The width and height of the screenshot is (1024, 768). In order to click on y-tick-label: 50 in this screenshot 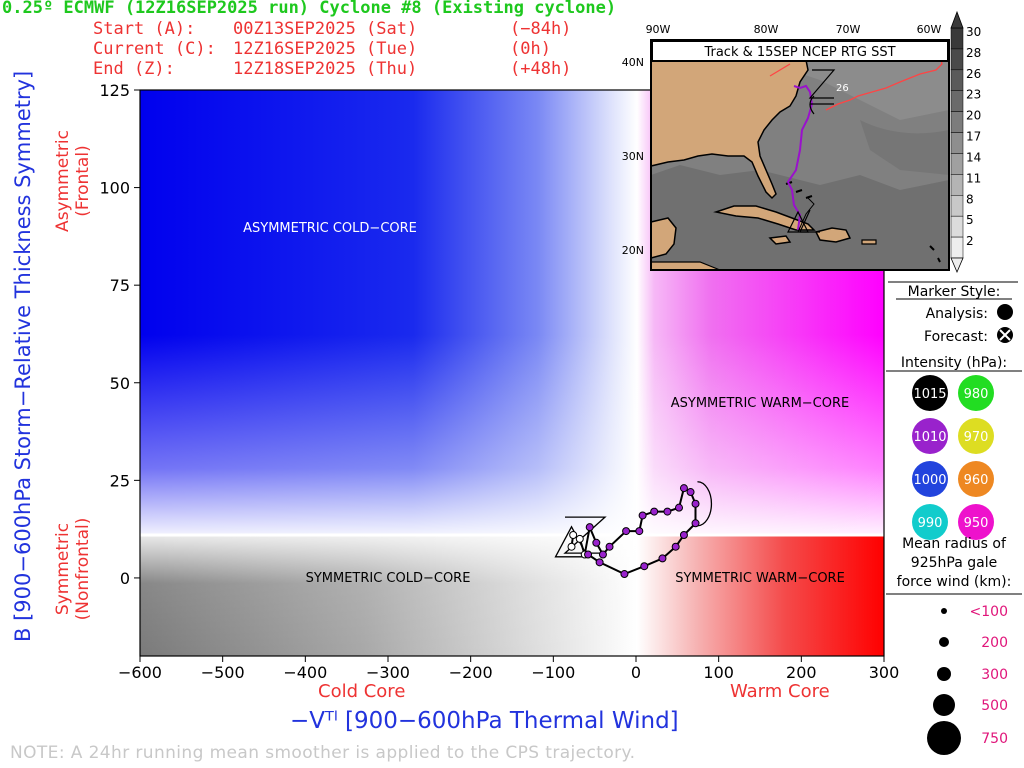, I will do `click(120, 383)`.